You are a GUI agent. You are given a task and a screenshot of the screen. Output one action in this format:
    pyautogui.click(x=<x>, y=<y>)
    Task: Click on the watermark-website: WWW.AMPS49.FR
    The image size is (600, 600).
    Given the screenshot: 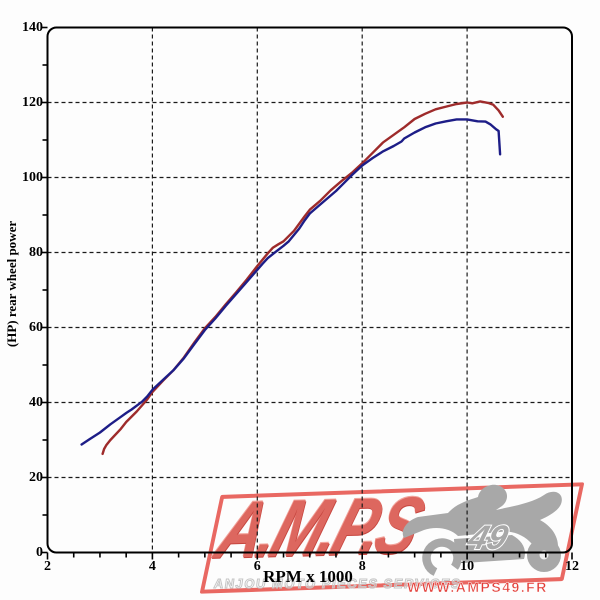 What is the action you would take?
    pyautogui.click(x=477, y=587)
    